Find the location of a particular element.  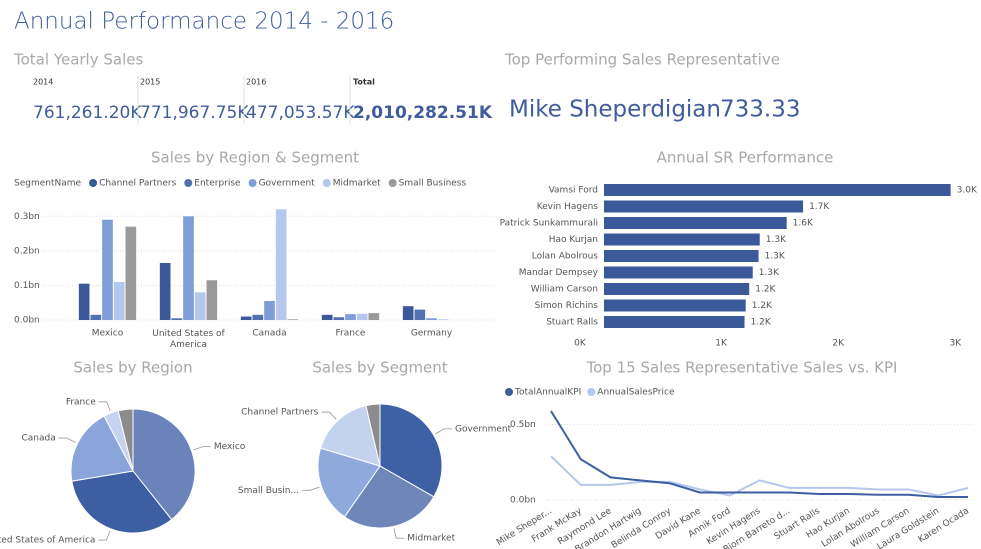

pie-label: France is located at coordinates (81, 402).